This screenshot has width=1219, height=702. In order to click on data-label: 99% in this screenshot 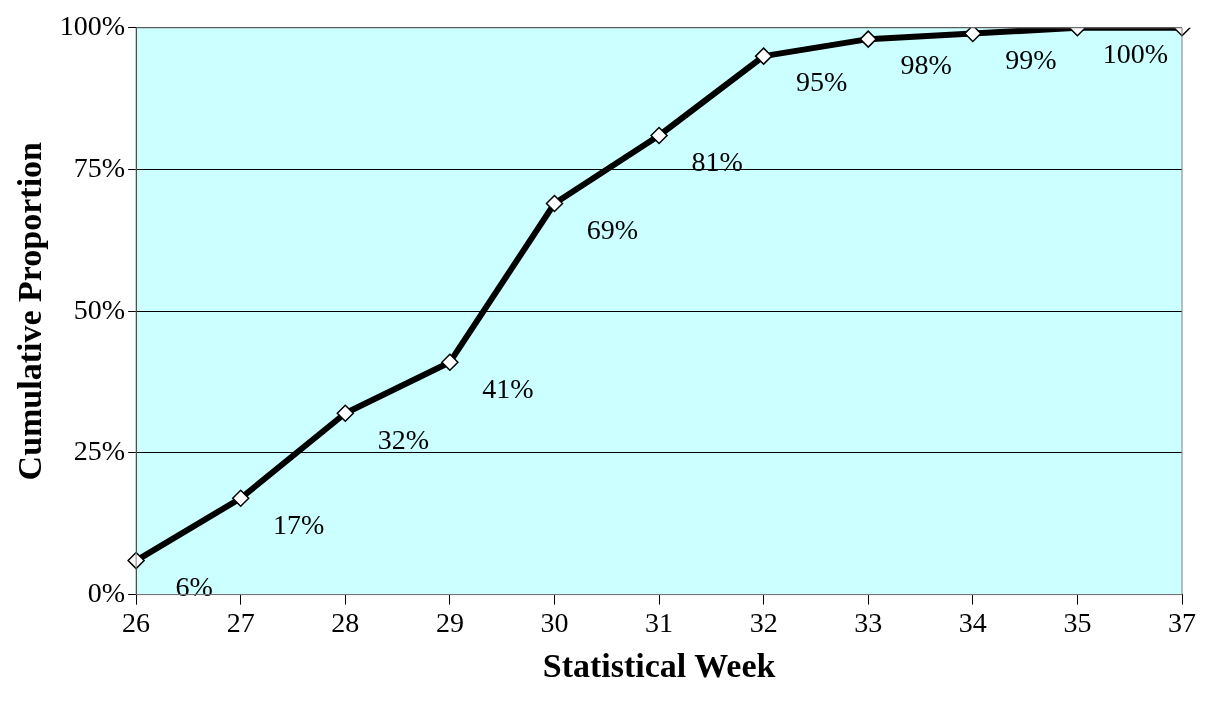, I will do `click(1031, 59)`.